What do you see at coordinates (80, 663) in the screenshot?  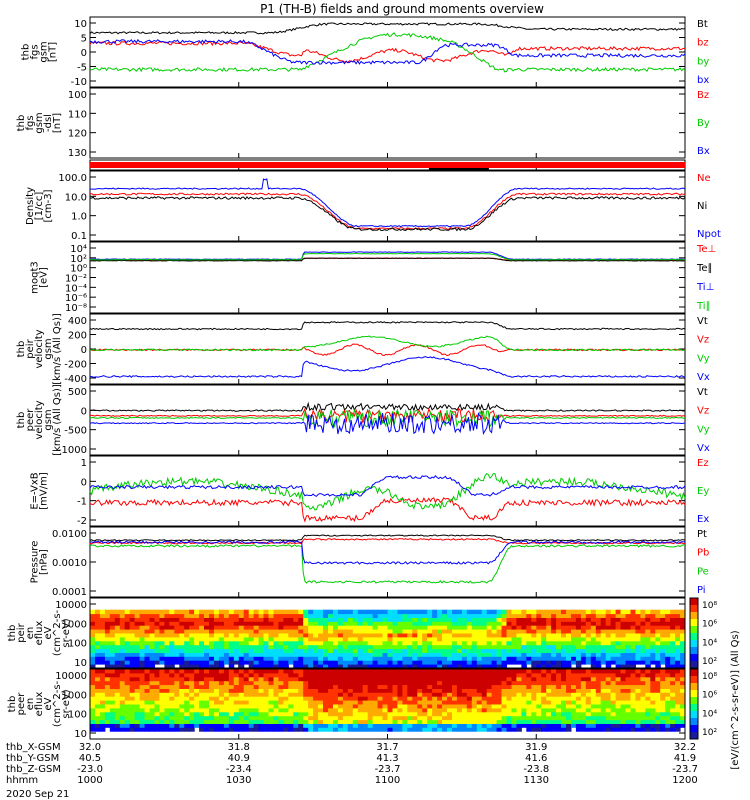 I see `panel-10-tick-label-3: 10` at bounding box center [80, 663].